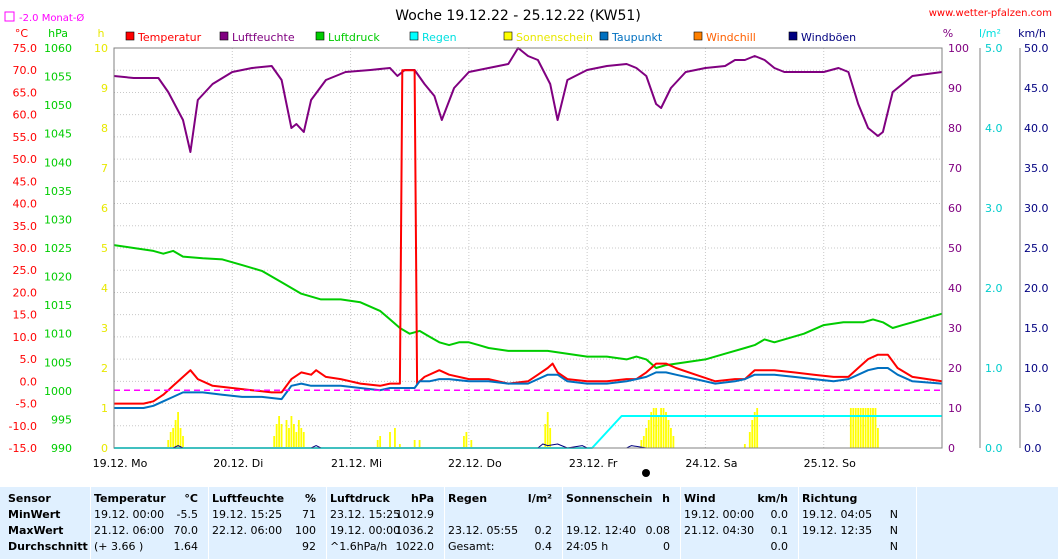 This screenshot has width=1058, height=559. I want to click on stats-cell-time-1-6: 19.12. 12:35, so click(837, 530).